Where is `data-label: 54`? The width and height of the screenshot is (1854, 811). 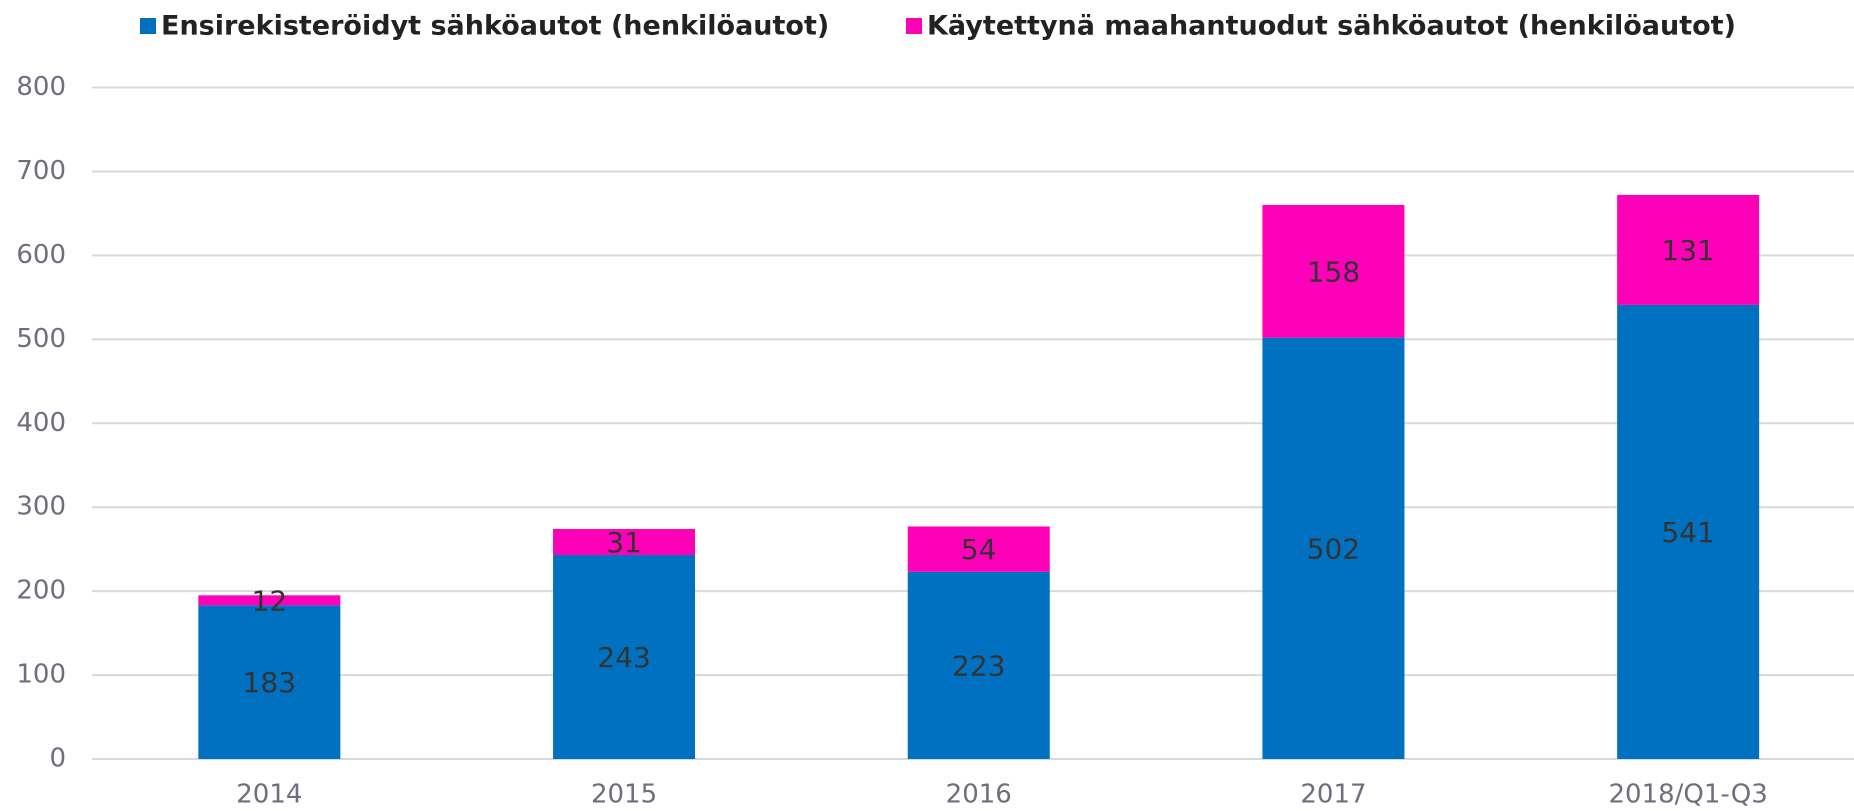 data-label: 54 is located at coordinates (979, 549).